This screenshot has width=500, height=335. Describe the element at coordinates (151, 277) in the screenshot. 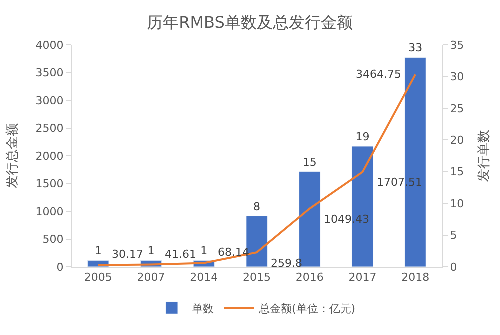

I see `x-tick-label: 2007` at that location.